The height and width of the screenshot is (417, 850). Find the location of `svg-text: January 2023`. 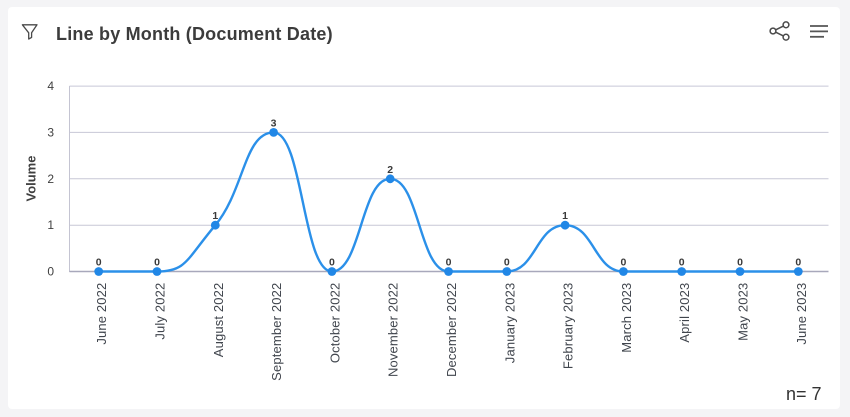

svg-text: January 2023 is located at coordinates (509, 323).